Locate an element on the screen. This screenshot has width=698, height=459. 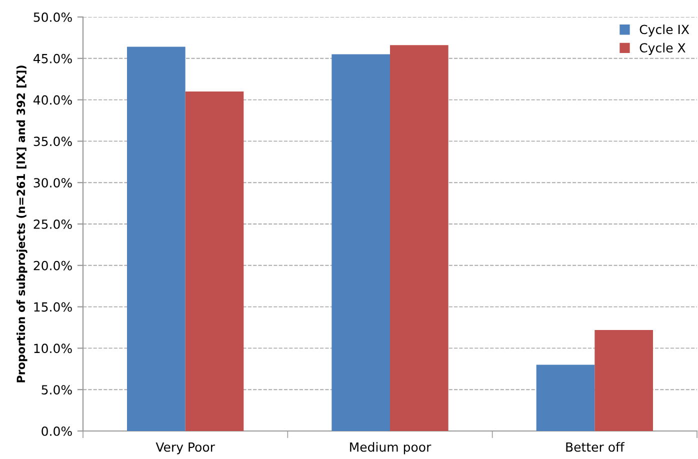
x-tick-label: Better off is located at coordinates (595, 447).